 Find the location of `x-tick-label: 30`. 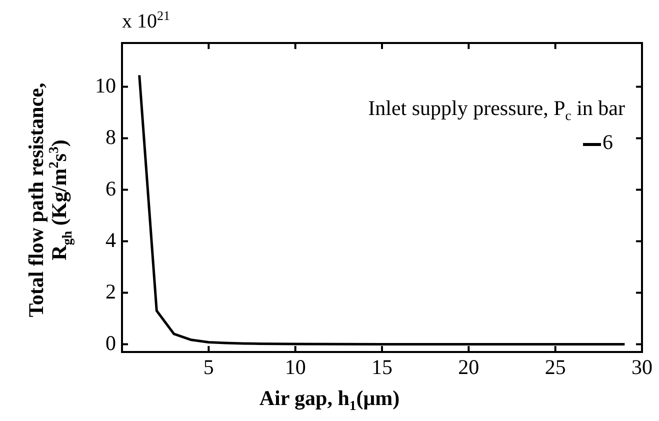

x-tick-label: 30 is located at coordinates (642, 367).